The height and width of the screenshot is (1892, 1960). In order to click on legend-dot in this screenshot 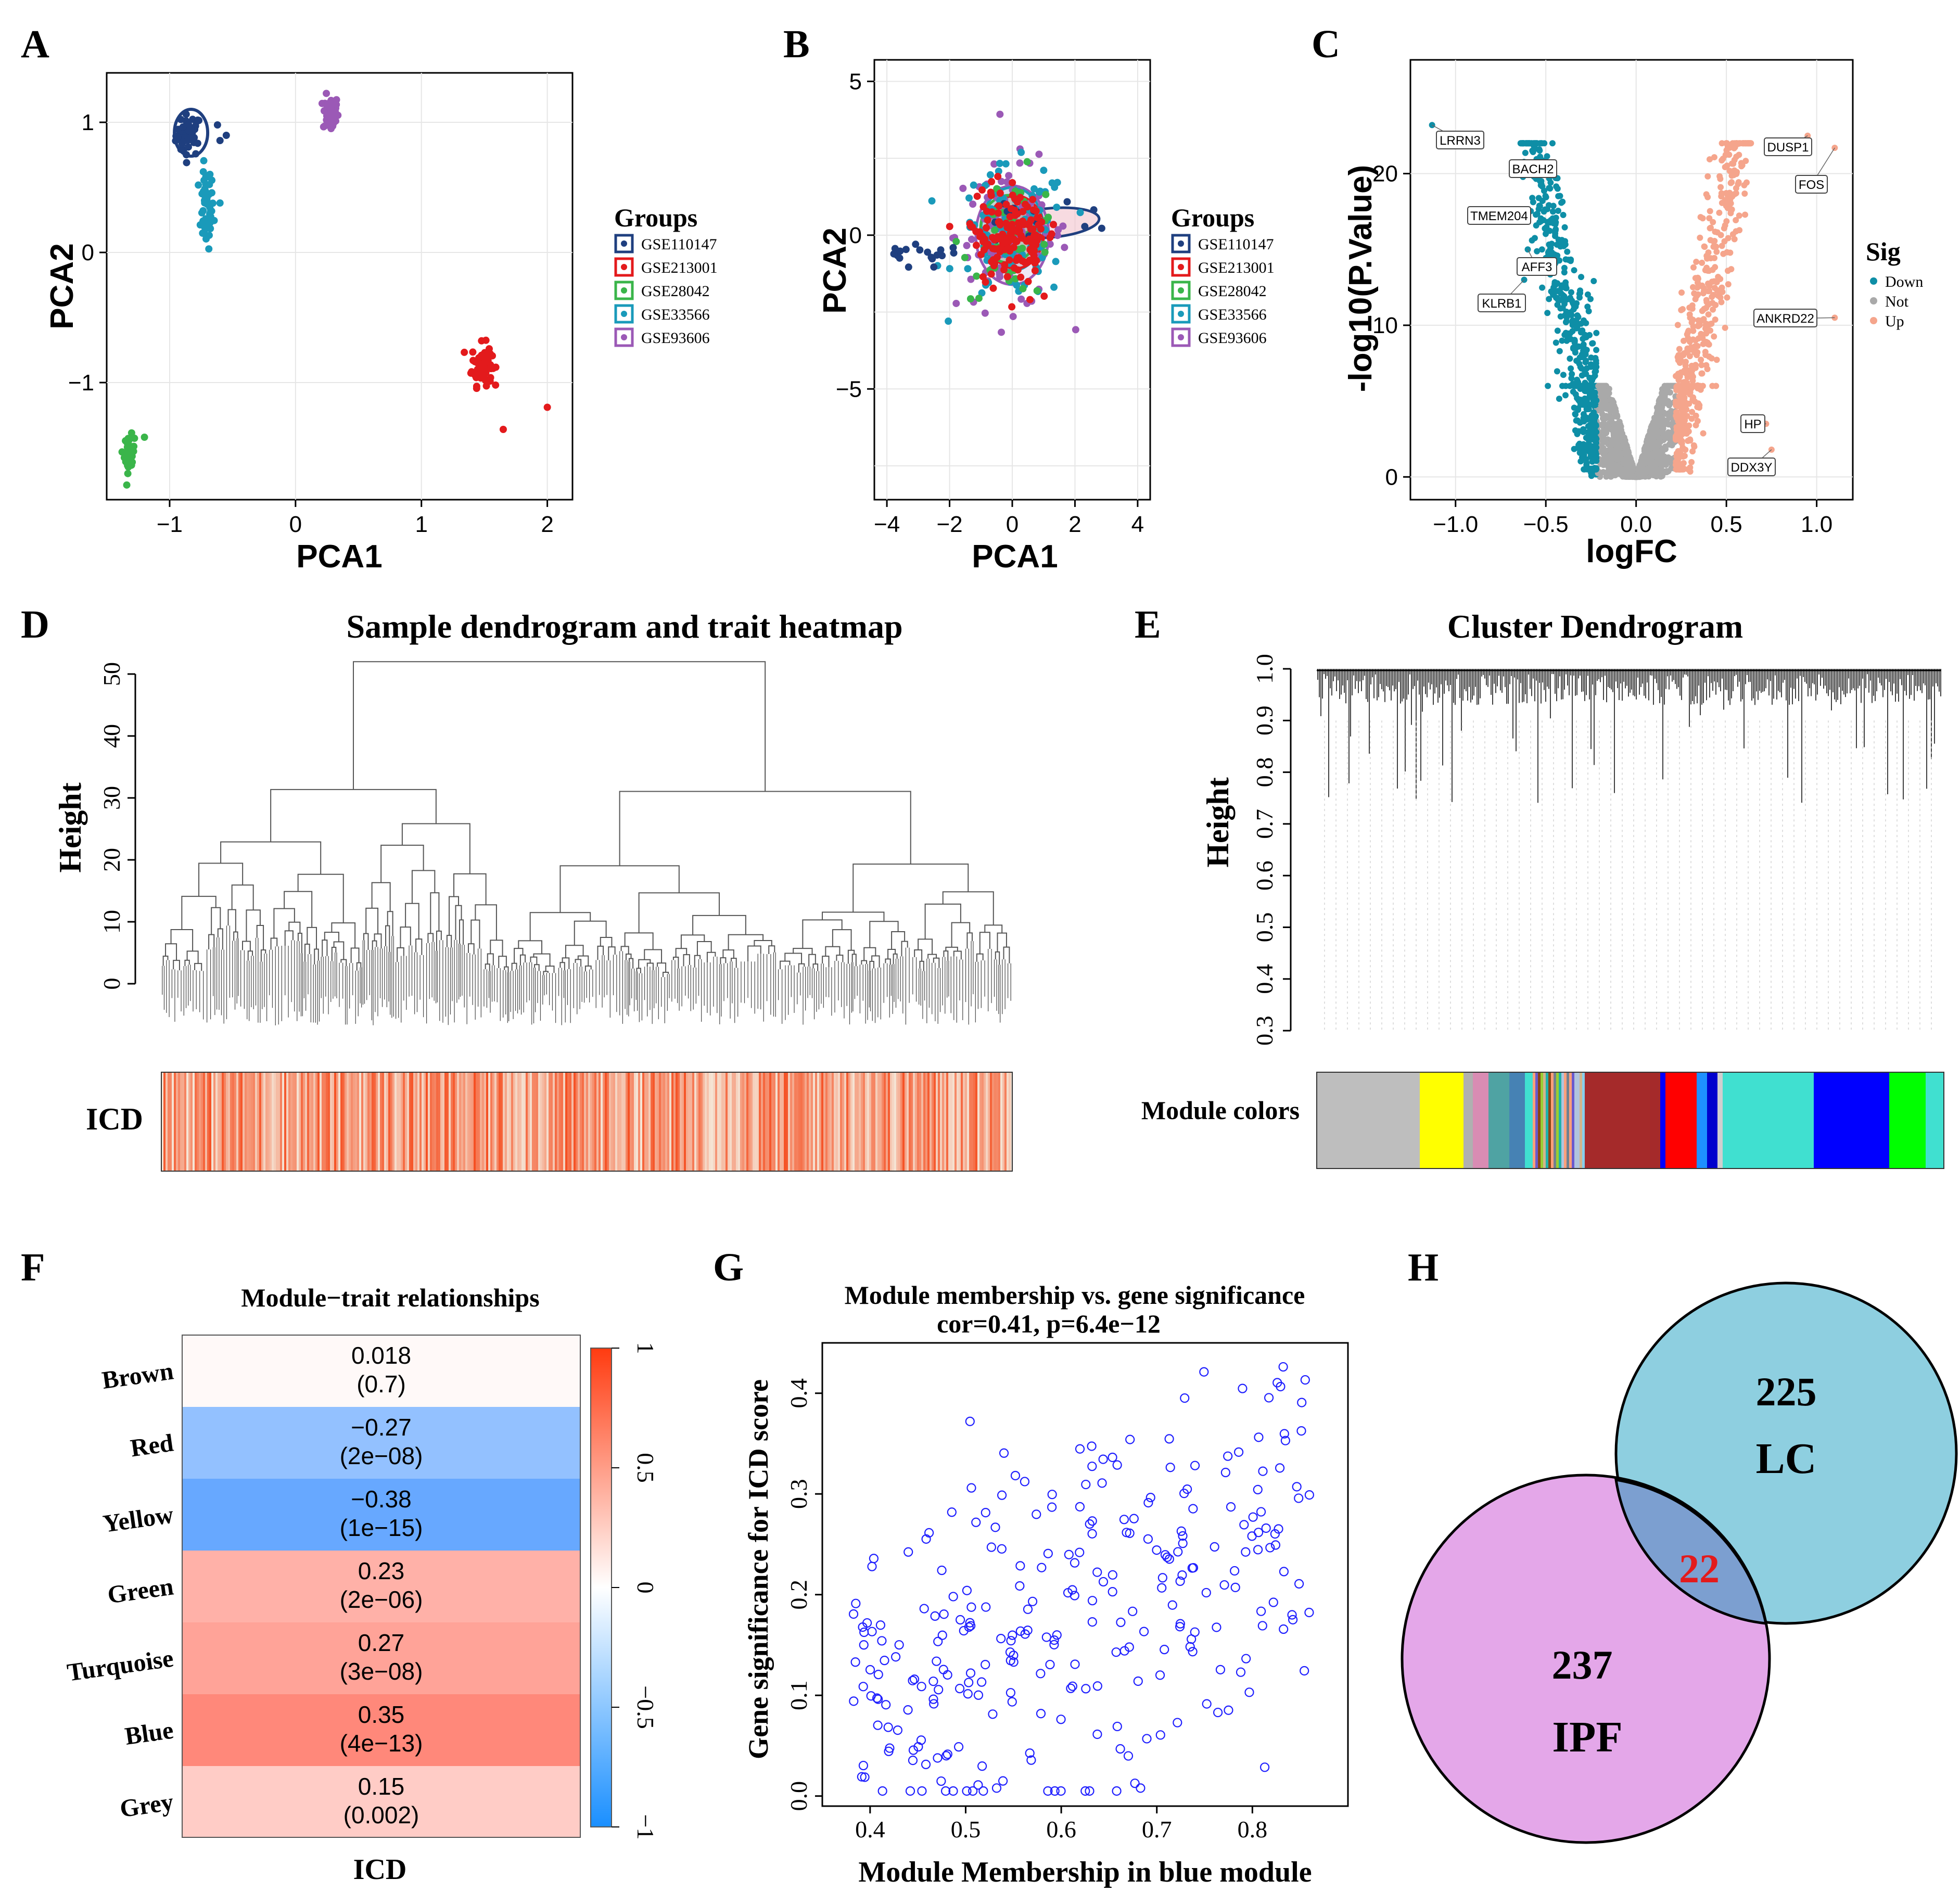, I will do `click(1181, 267)`.